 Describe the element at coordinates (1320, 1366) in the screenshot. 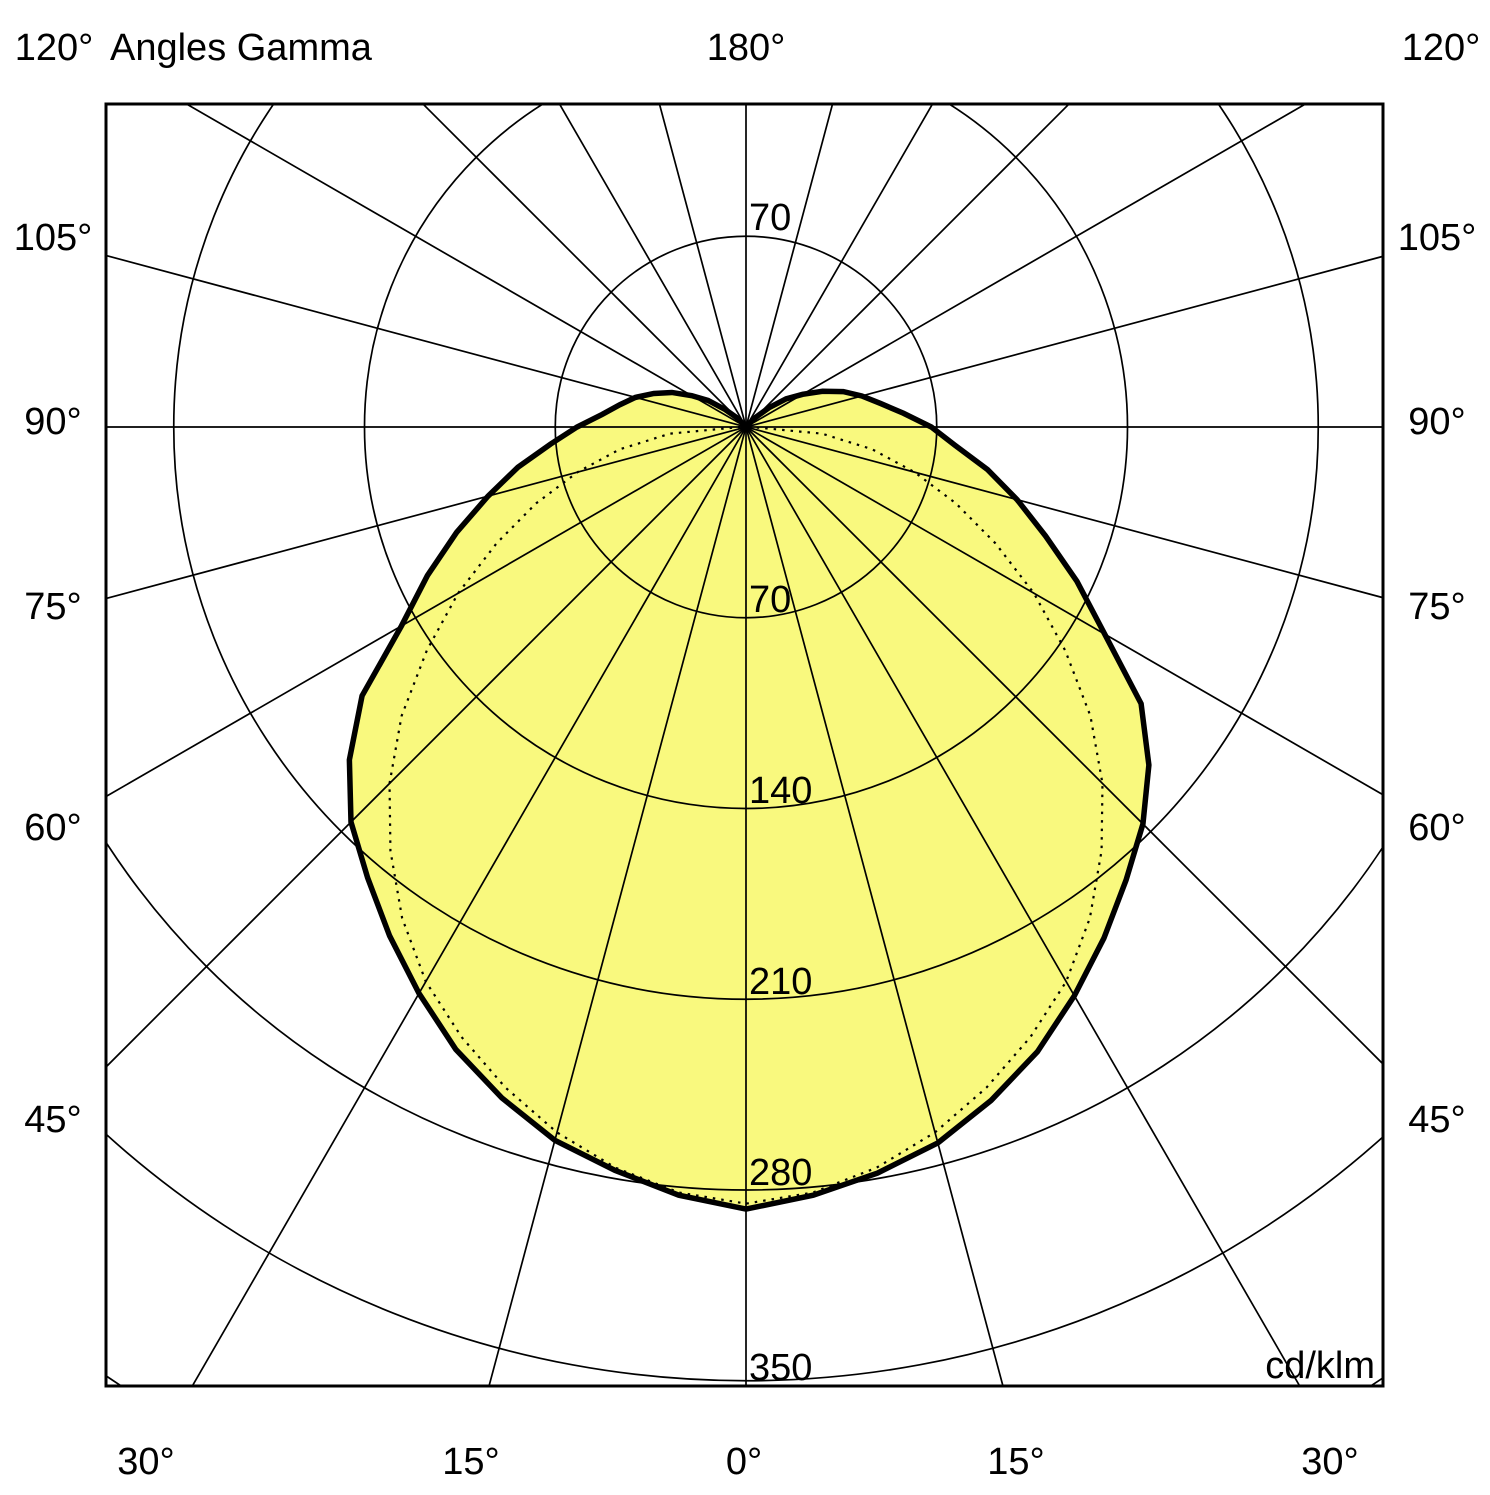

I see `unit-label: cd/klm` at that location.